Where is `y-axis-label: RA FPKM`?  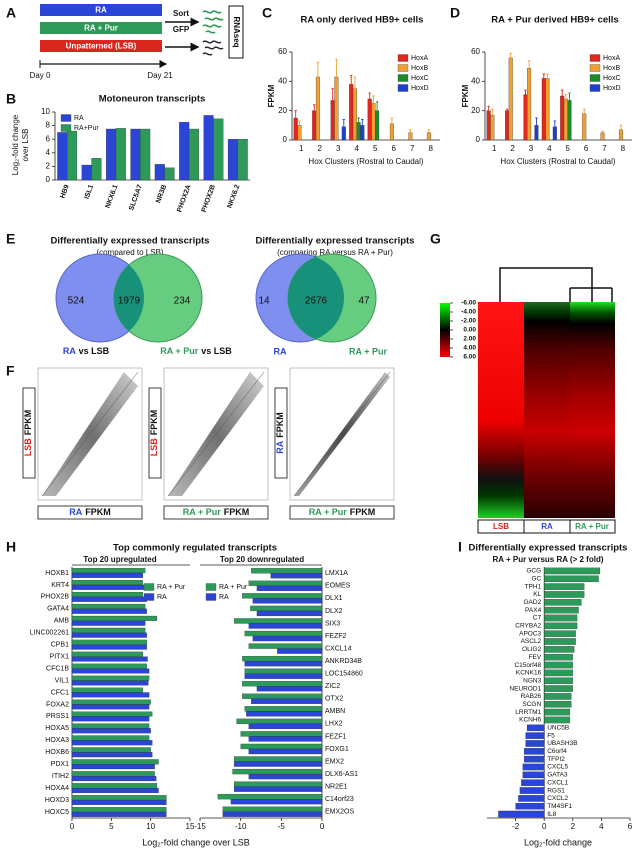 y-axis-label: RA FPKM is located at coordinates (280, 433).